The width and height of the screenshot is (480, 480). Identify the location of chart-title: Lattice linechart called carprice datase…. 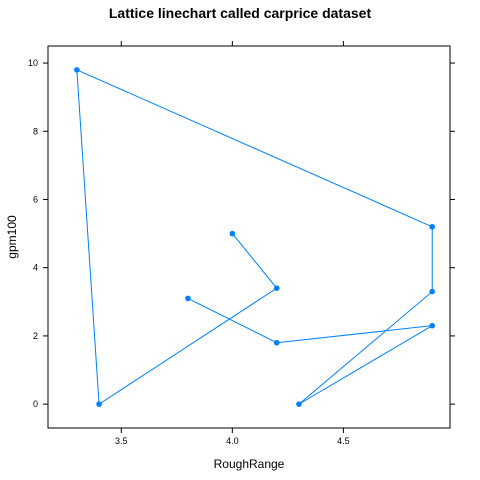
(240, 13).